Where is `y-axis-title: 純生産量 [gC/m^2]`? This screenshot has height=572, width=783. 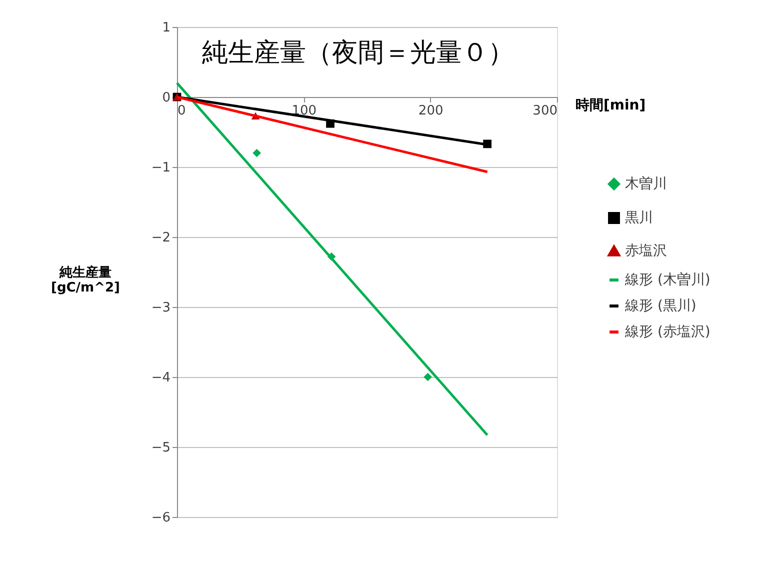 y-axis-title: 純生産量 [gC/m^2] is located at coordinates (85, 280).